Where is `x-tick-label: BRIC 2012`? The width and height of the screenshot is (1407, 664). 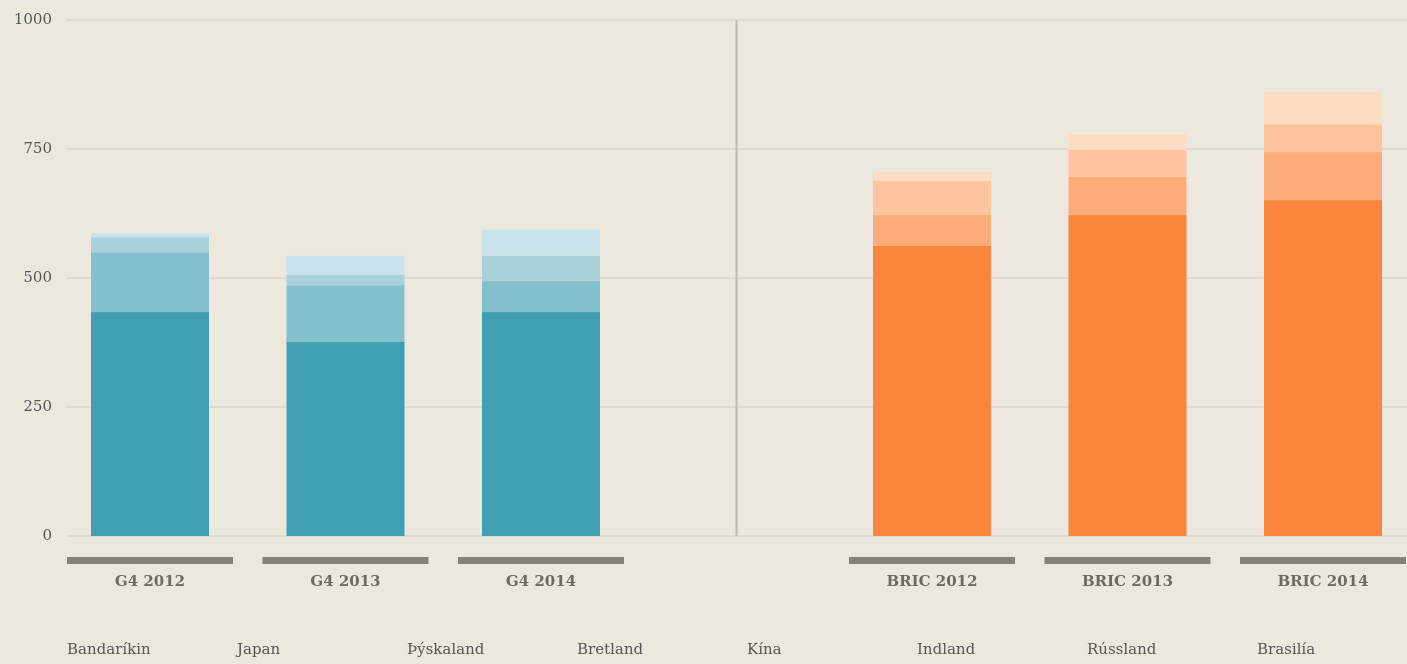 x-tick-label: BRIC 2012 is located at coordinates (931, 581).